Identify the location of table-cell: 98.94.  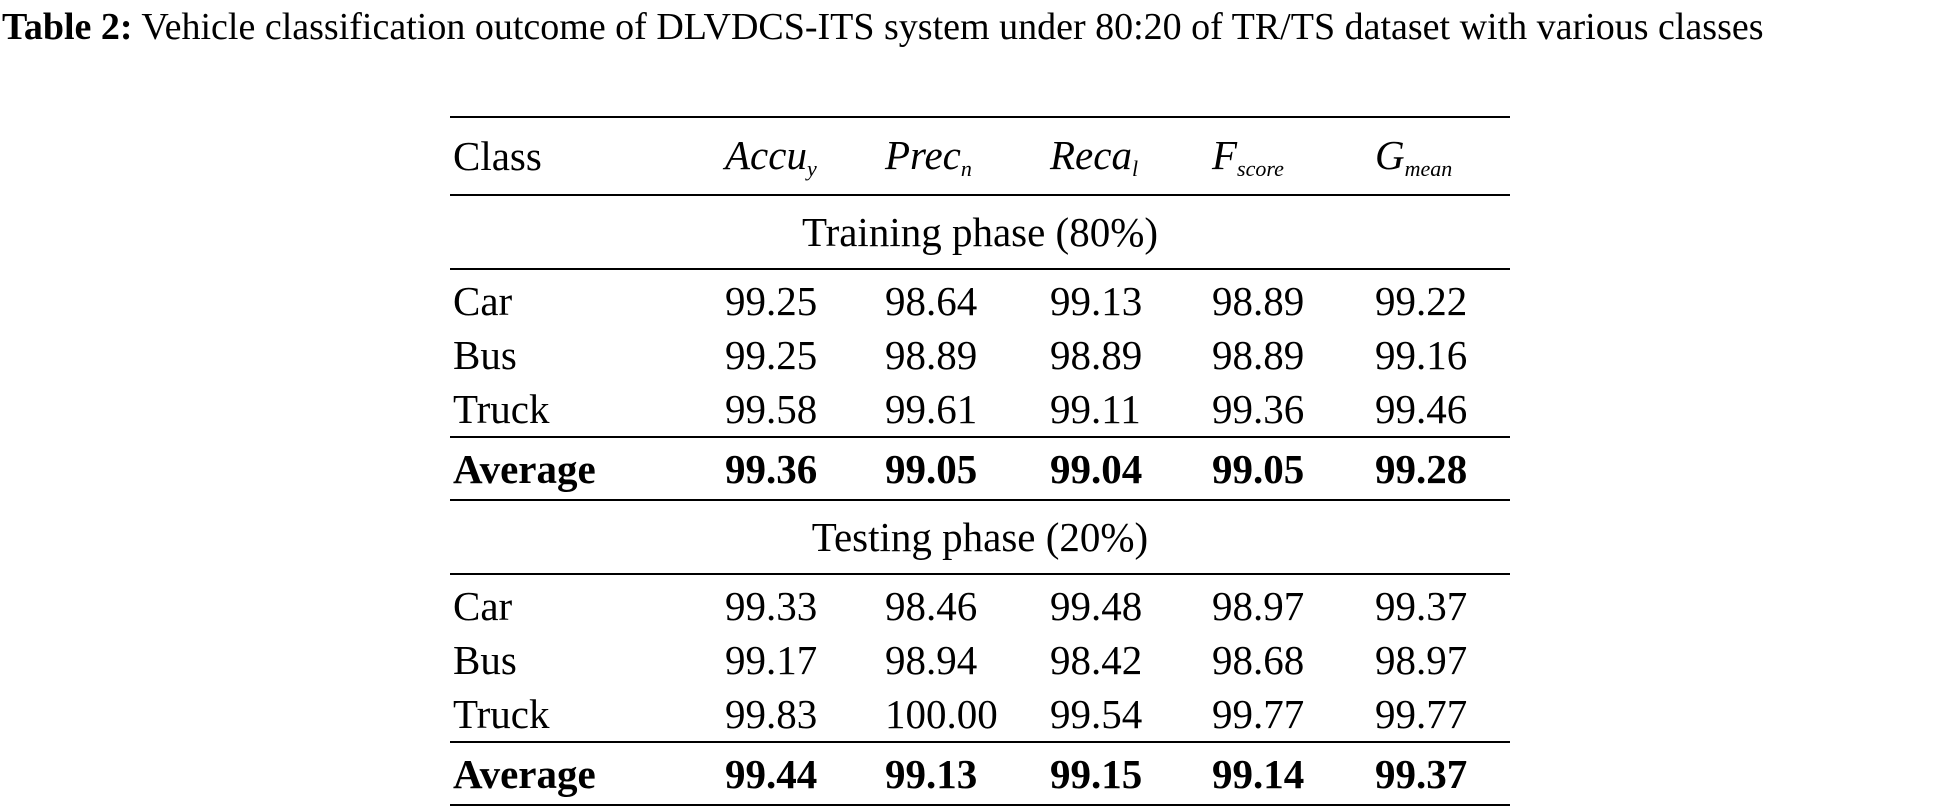
(931, 660).